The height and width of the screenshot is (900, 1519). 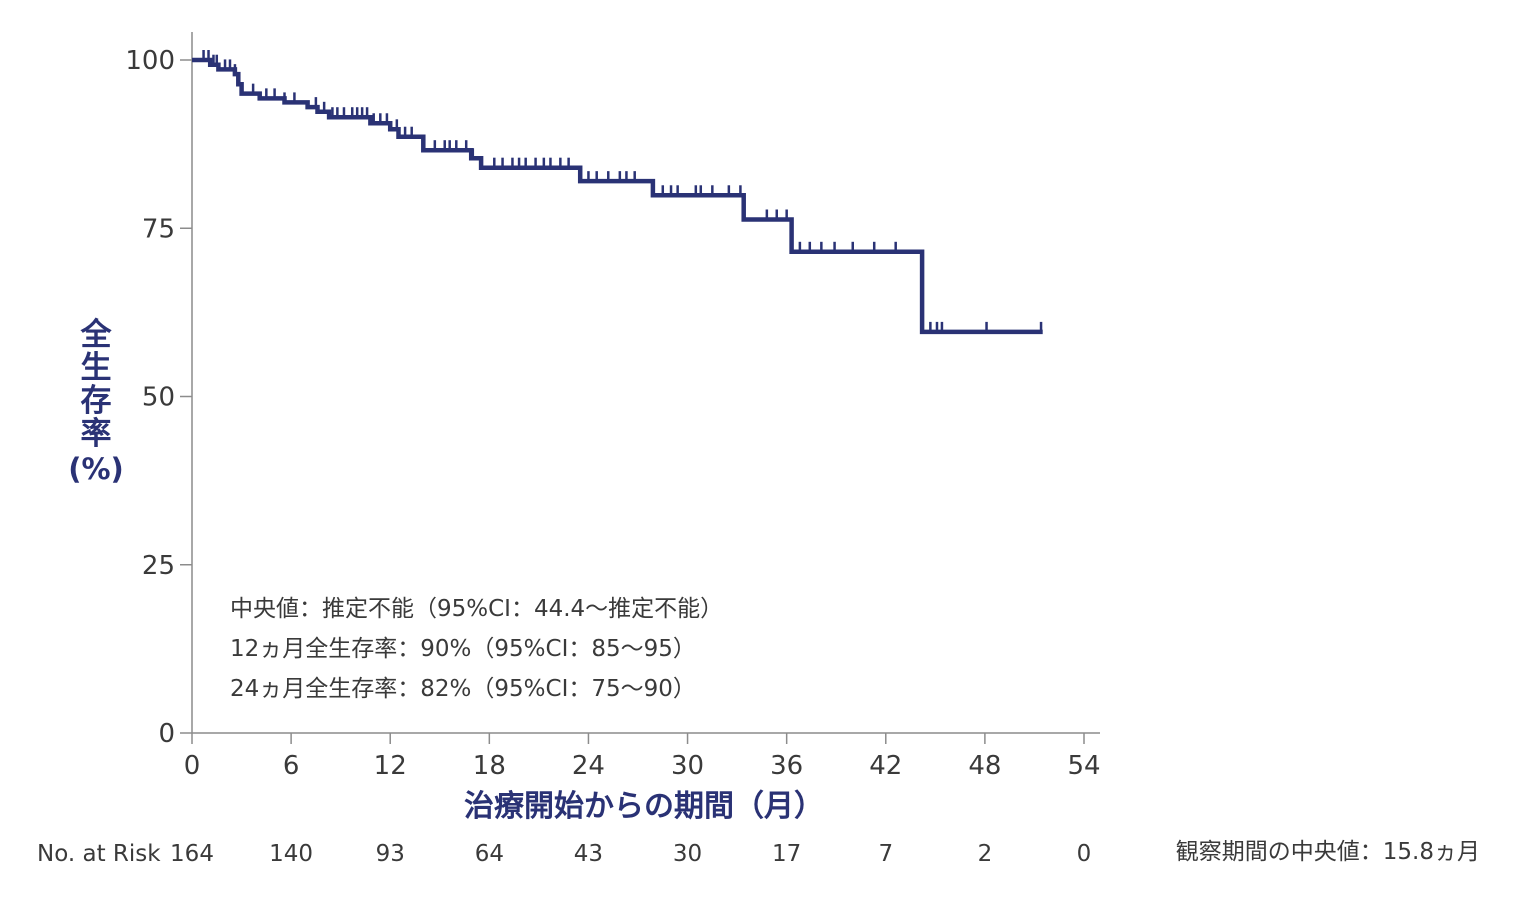 What do you see at coordinates (96, 469) in the screenshot?
I see `y-axis-title-unit: (%)` at bounding box center [96, 469].